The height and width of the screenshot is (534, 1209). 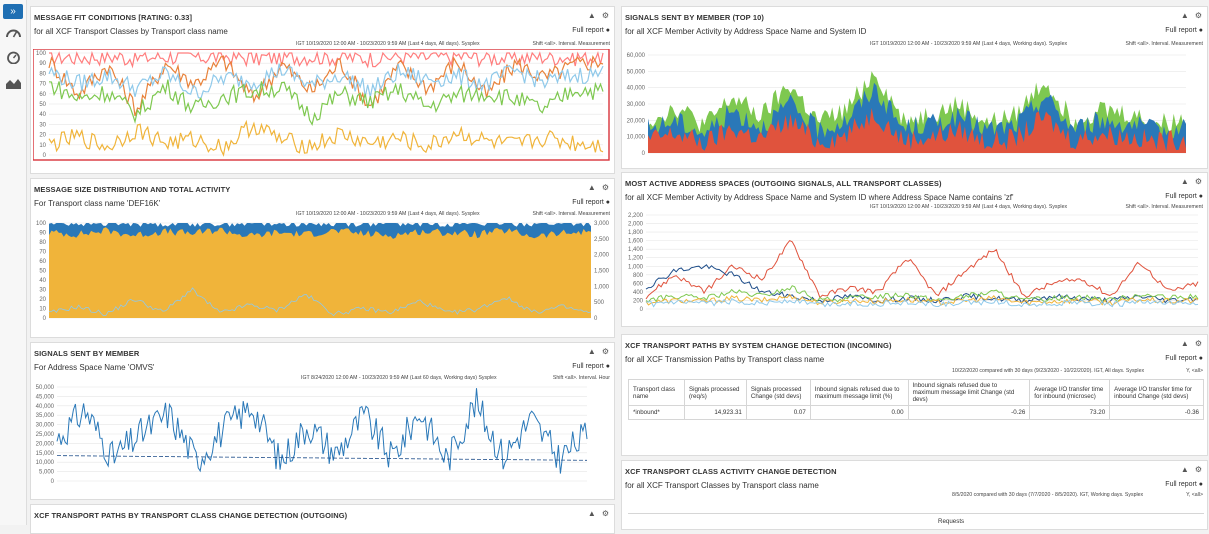 I want to click on y-tick-label: 80, so click(x=42, y=243).